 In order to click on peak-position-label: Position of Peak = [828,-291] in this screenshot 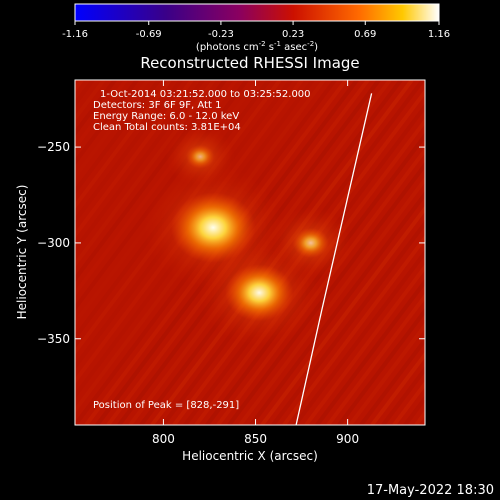, I will do `click(166, 405)`.